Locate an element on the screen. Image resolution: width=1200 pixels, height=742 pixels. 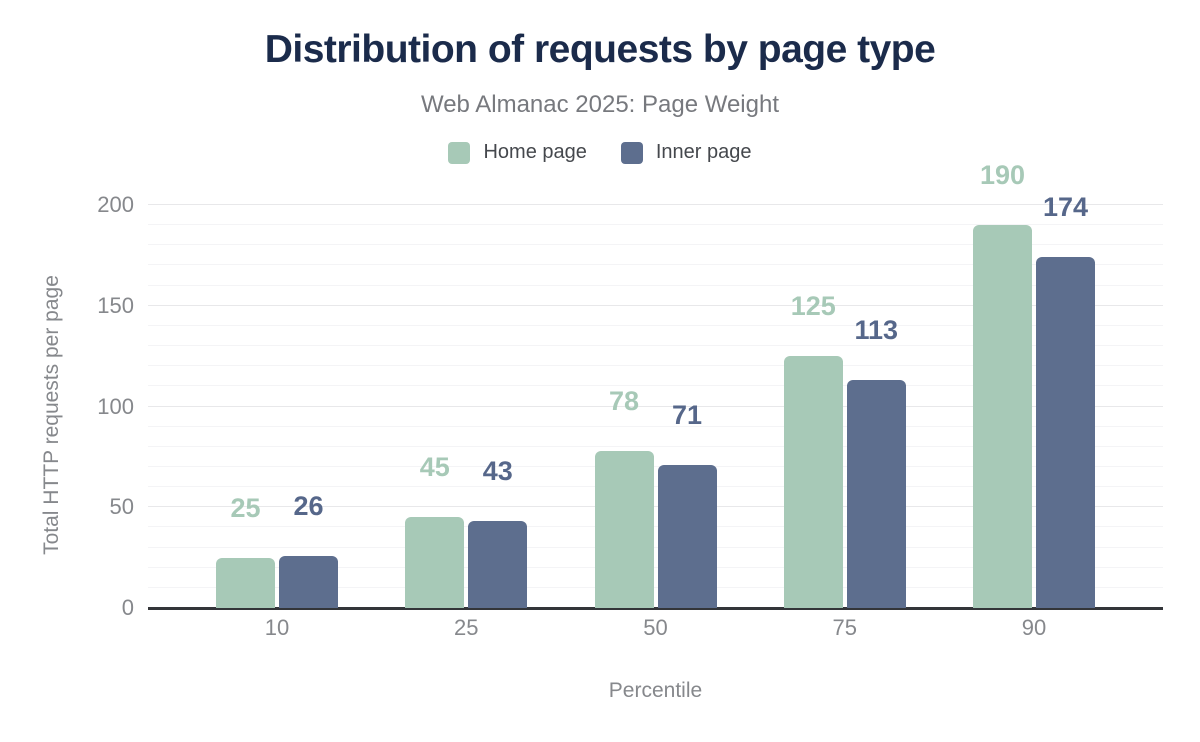
x-tick-label: 90 is located at coordinates (1034, 627).